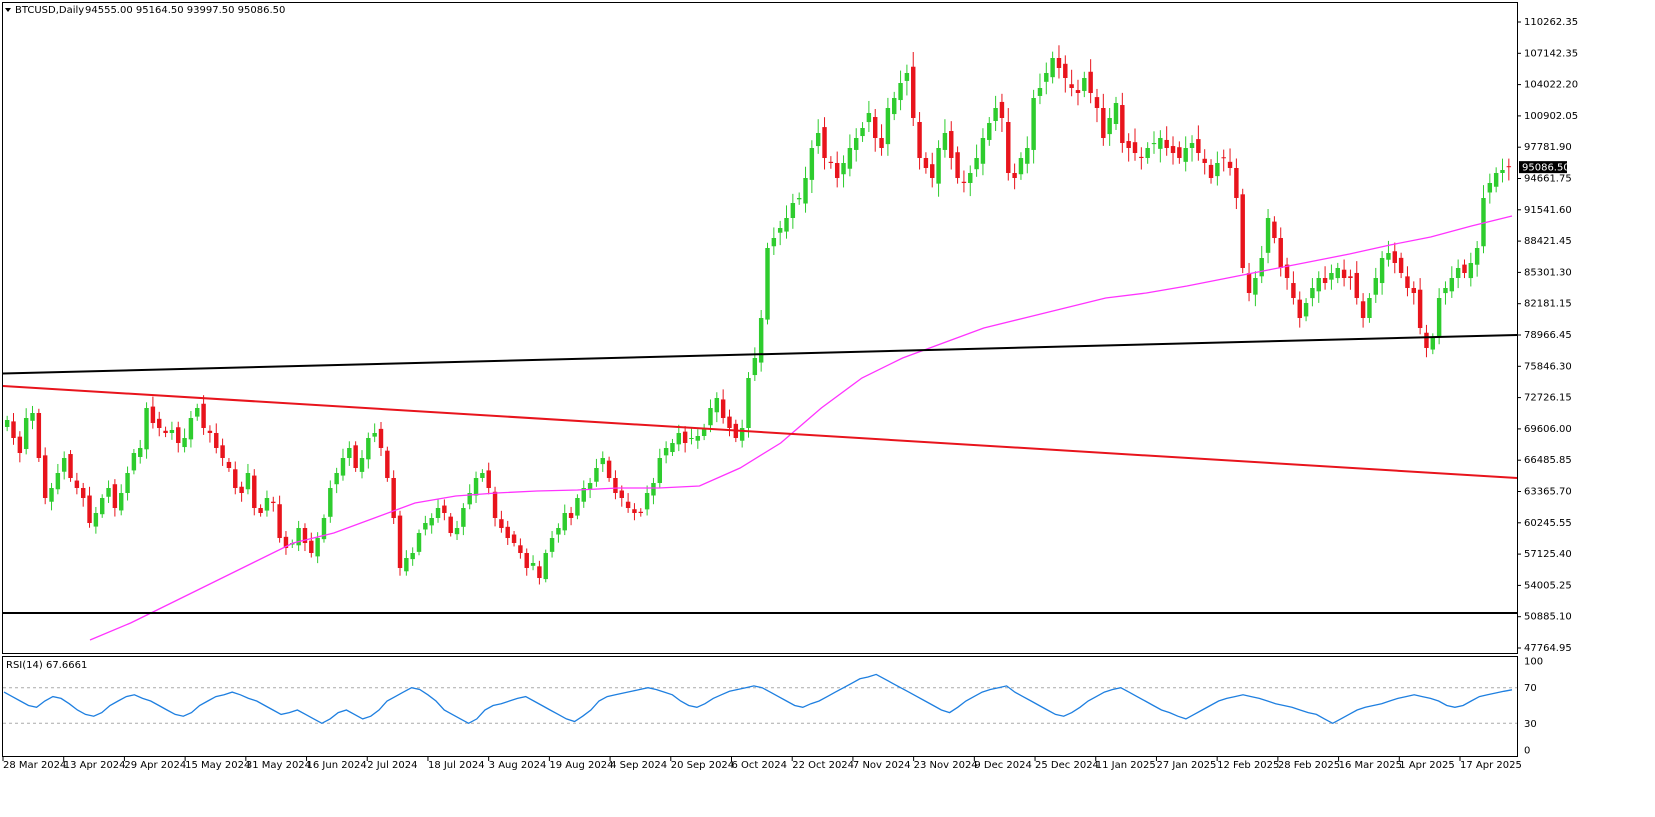 The width and height of the screenshot is (1655, 817). I want to click on trendline-red-descending, so click(760, 432).